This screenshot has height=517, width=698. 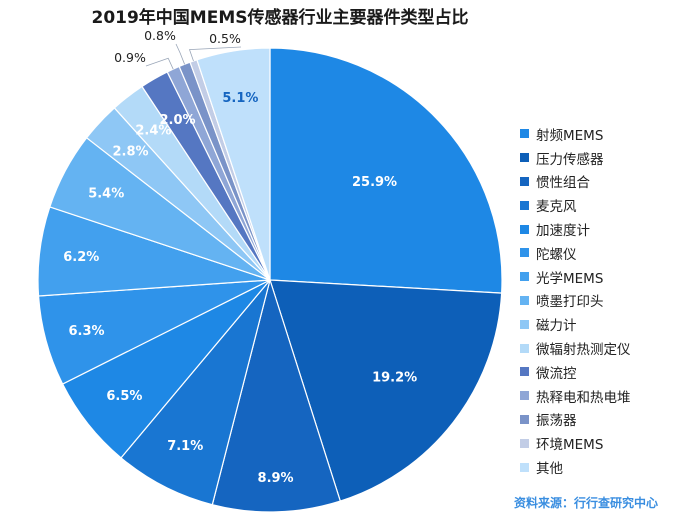 I want to click on legend-item-10: 微流控, so click(x=607, y=372).